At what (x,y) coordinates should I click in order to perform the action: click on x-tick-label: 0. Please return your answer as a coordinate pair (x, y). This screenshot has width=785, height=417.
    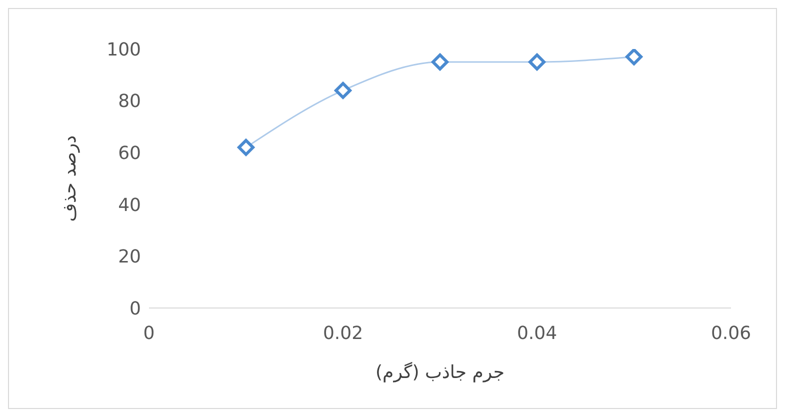
    Looking at the image, I should click on (149, 333).